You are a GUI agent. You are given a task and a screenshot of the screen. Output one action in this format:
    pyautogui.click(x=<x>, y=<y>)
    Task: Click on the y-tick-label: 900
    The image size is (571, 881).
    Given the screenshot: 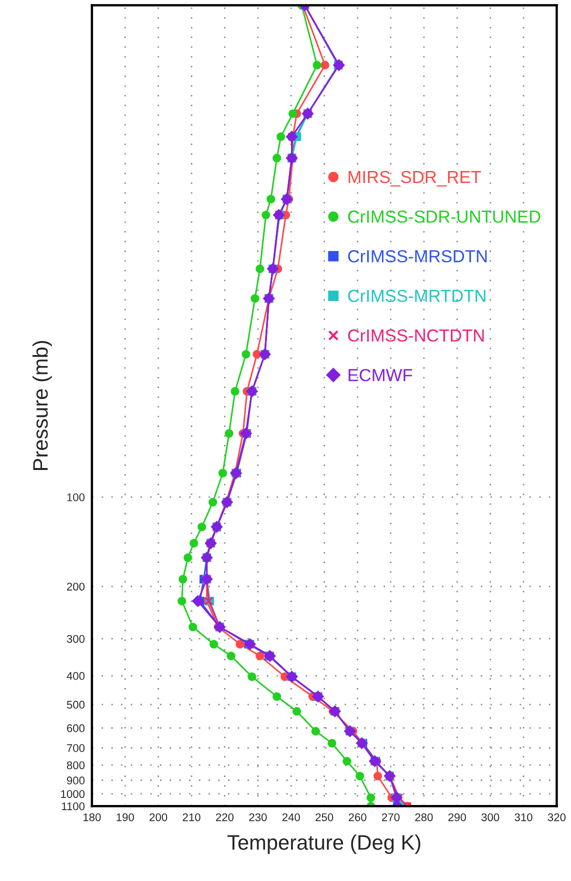 What is the action you would take?
    pyautogui.click(x=75, y=780)
    